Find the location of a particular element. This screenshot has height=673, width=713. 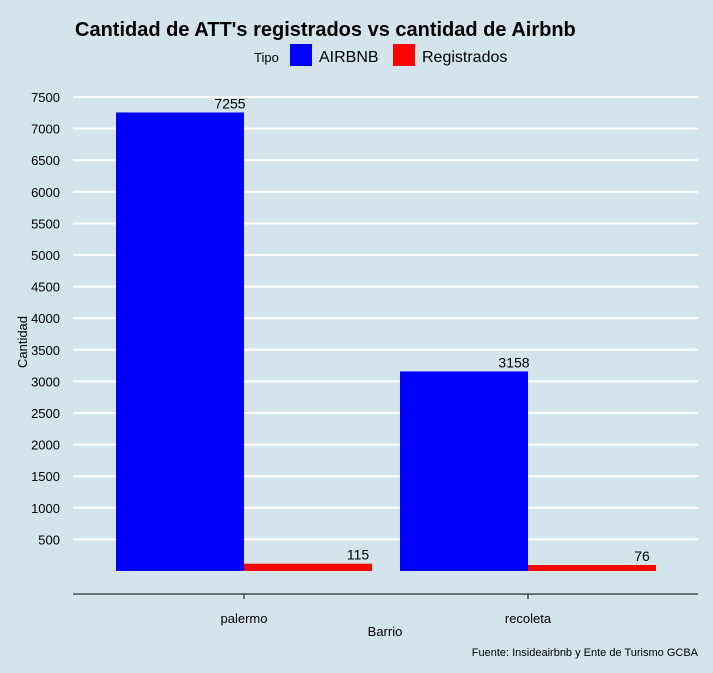

y-tick-label: 1000 is located at coordinates (45, 508).